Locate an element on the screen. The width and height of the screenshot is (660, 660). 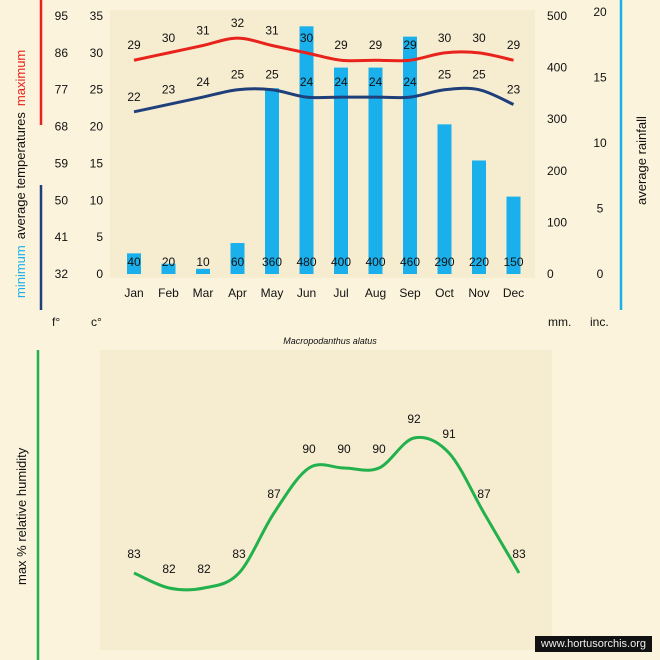
max-temp-label: 32 is located at coordinates (238, 23).